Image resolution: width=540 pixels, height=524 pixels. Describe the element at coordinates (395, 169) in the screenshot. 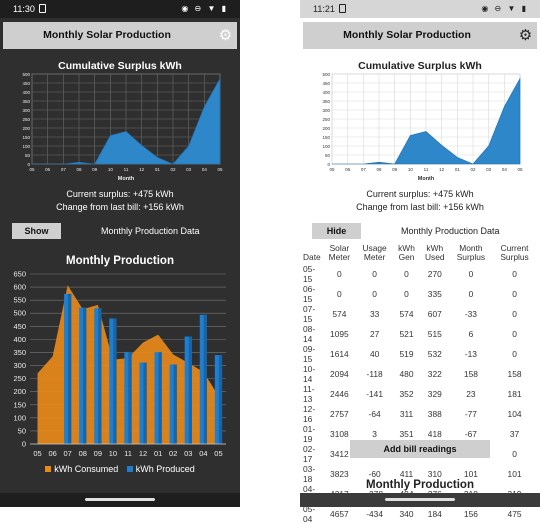

I see `x-tick-label: 09` at that location.